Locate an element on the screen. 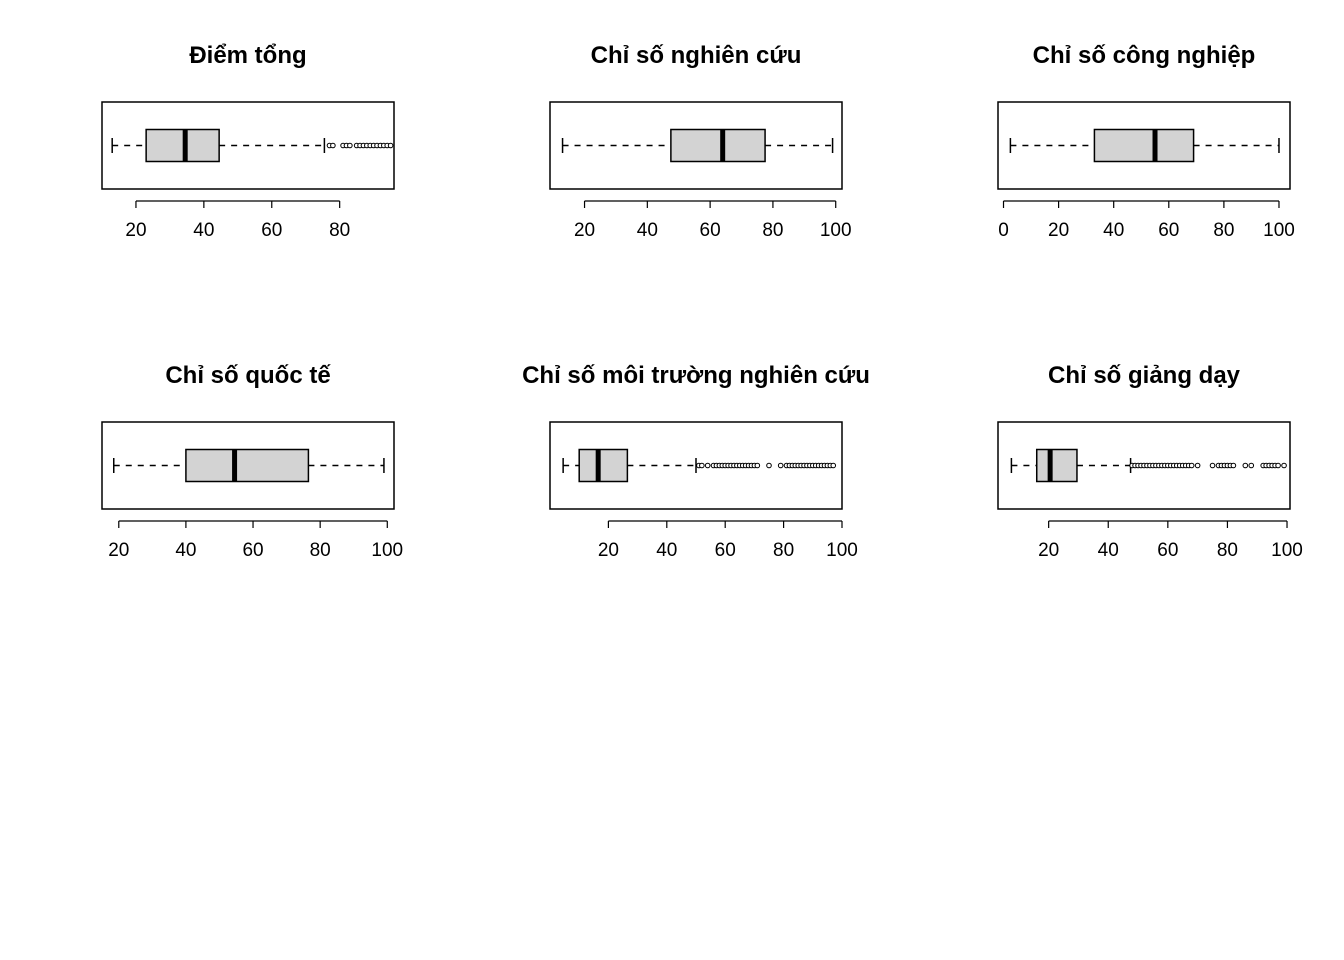 The height and width of the screenshot is (960, 1344). boxplot-panel: Chỉ số môi trường nghiên cứu 20 40 60 80 100 is located at coordinates (696, 461).